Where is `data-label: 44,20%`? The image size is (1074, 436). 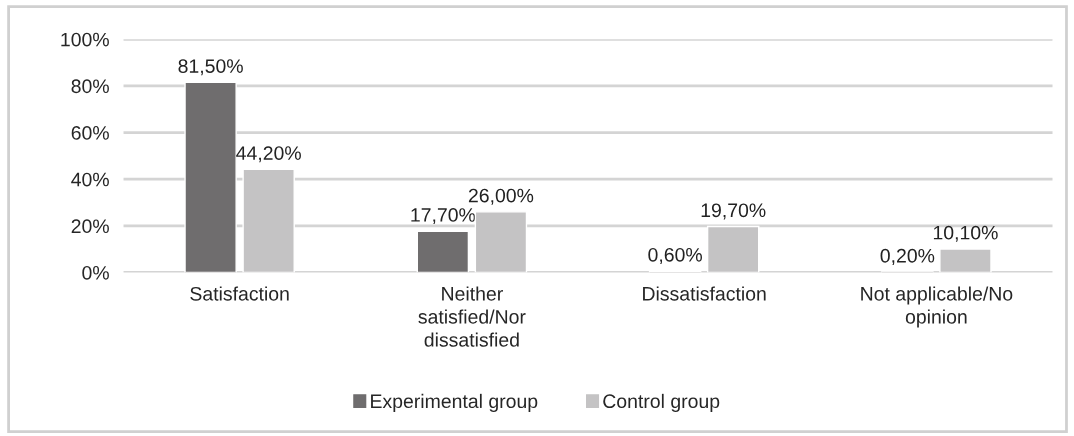 data-label: 44,20% is located at coordinates (268, 154).